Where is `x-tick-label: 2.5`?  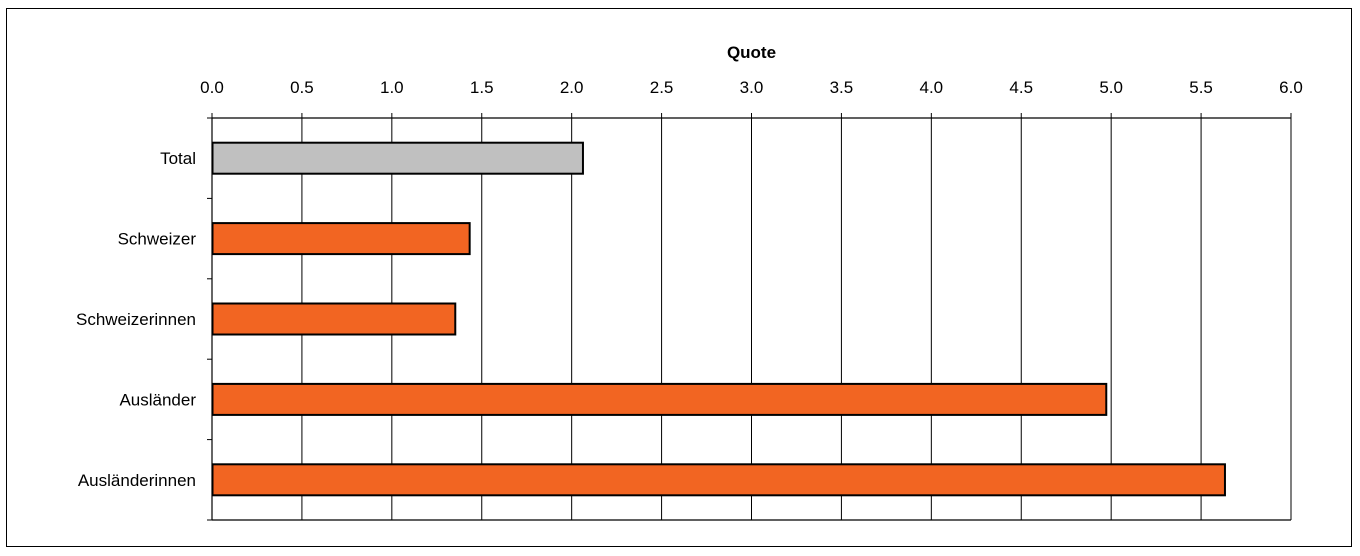
x-tick-label: 2.5 is located at coordinates (662, 87).